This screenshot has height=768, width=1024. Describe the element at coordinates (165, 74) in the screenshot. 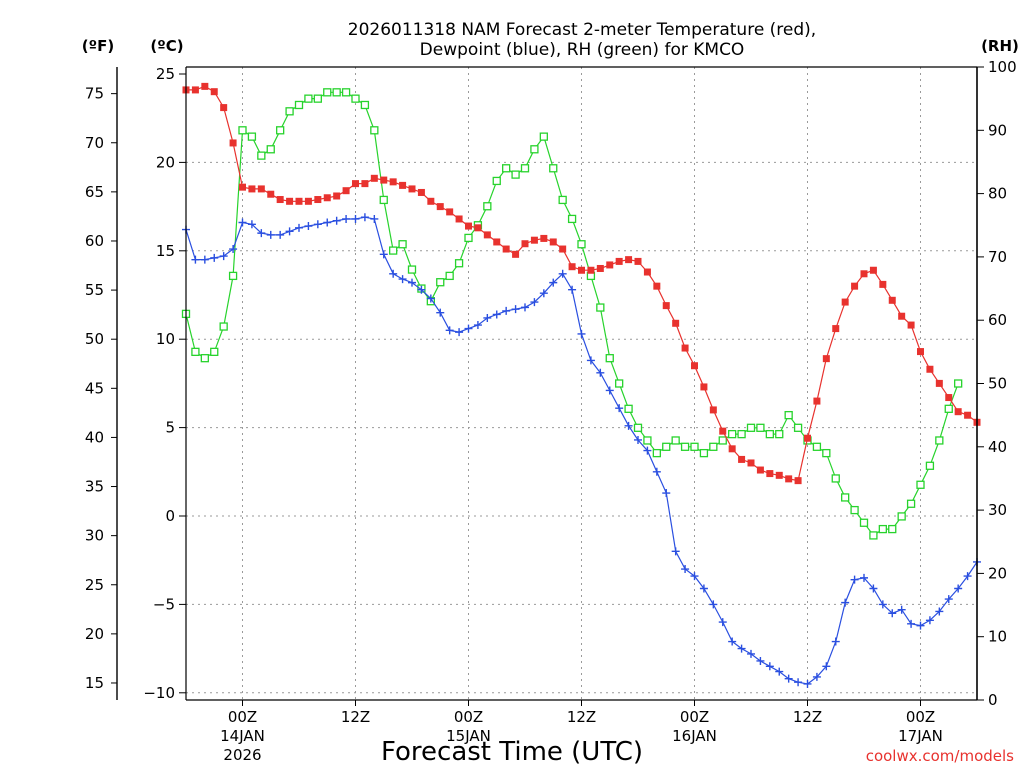

I see `celsius-tick-label: 25` at that location.